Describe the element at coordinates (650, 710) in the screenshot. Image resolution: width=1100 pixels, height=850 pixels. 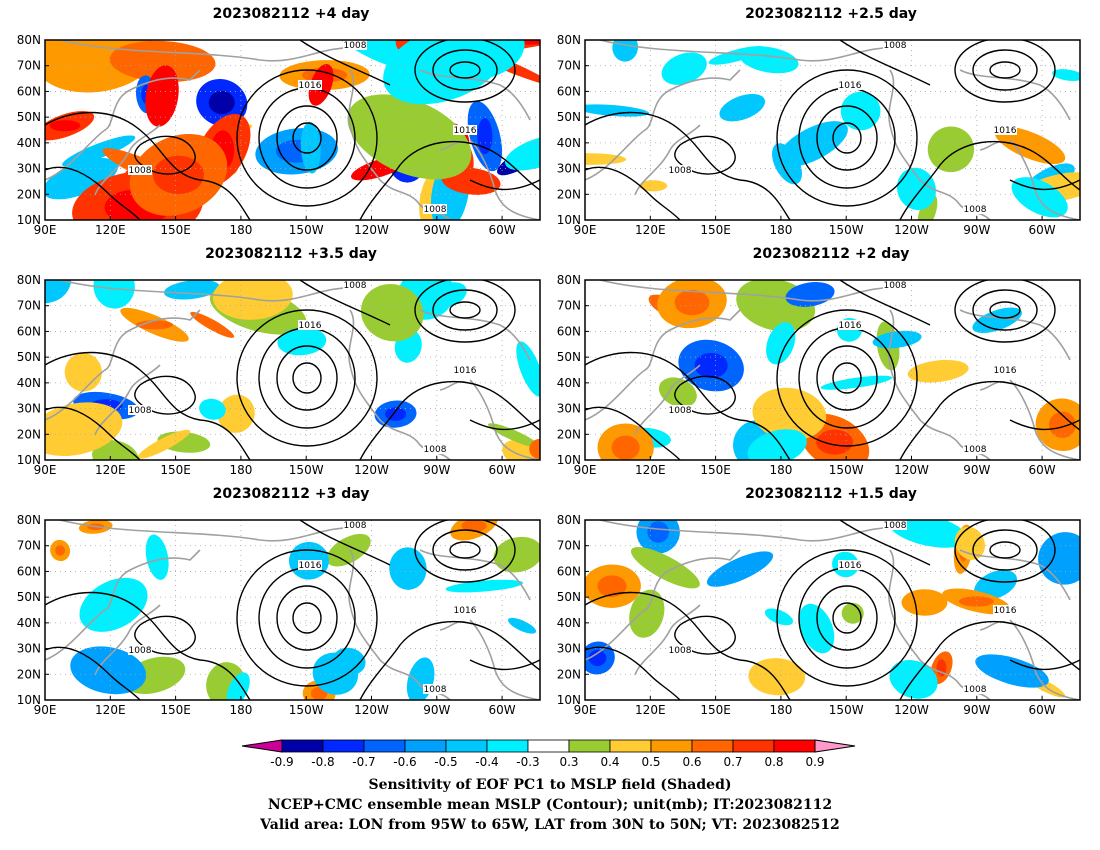
I see `longitude-label: 120E` at that location.